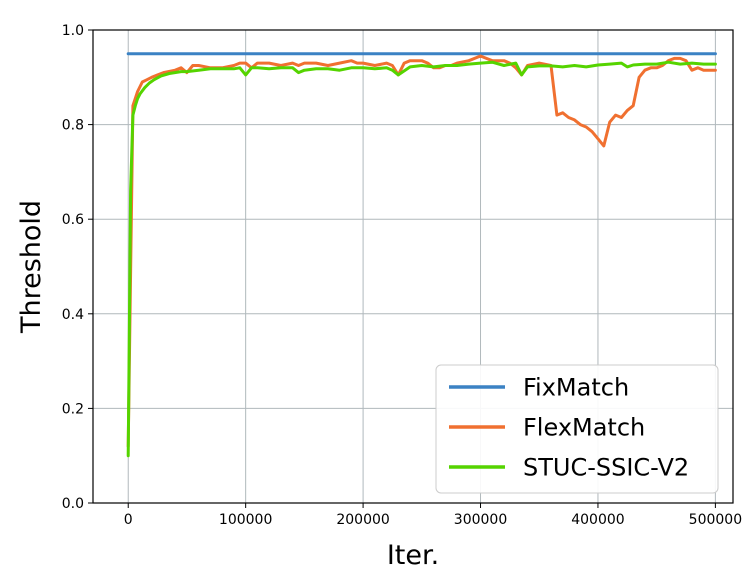 This screenshot has width=748, height=583. Describe the element at coordinates (73, 126) in the screenshot. I see `y-tick-label: 0.8` at that location.